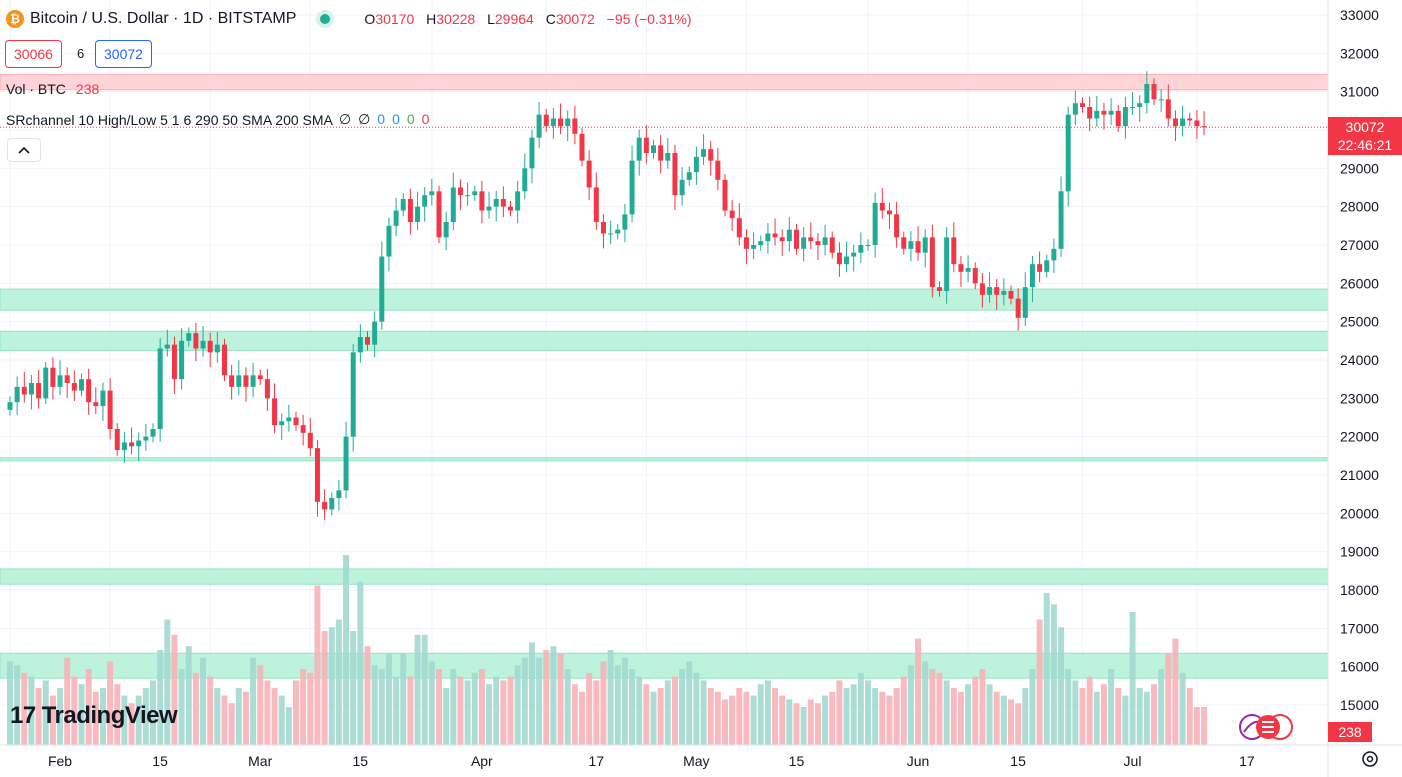 The image size is (1402, 777). Describe the element at coordinates (15, 19) in the screenshot. I see `bitcoin-icon: ₿` at that location.